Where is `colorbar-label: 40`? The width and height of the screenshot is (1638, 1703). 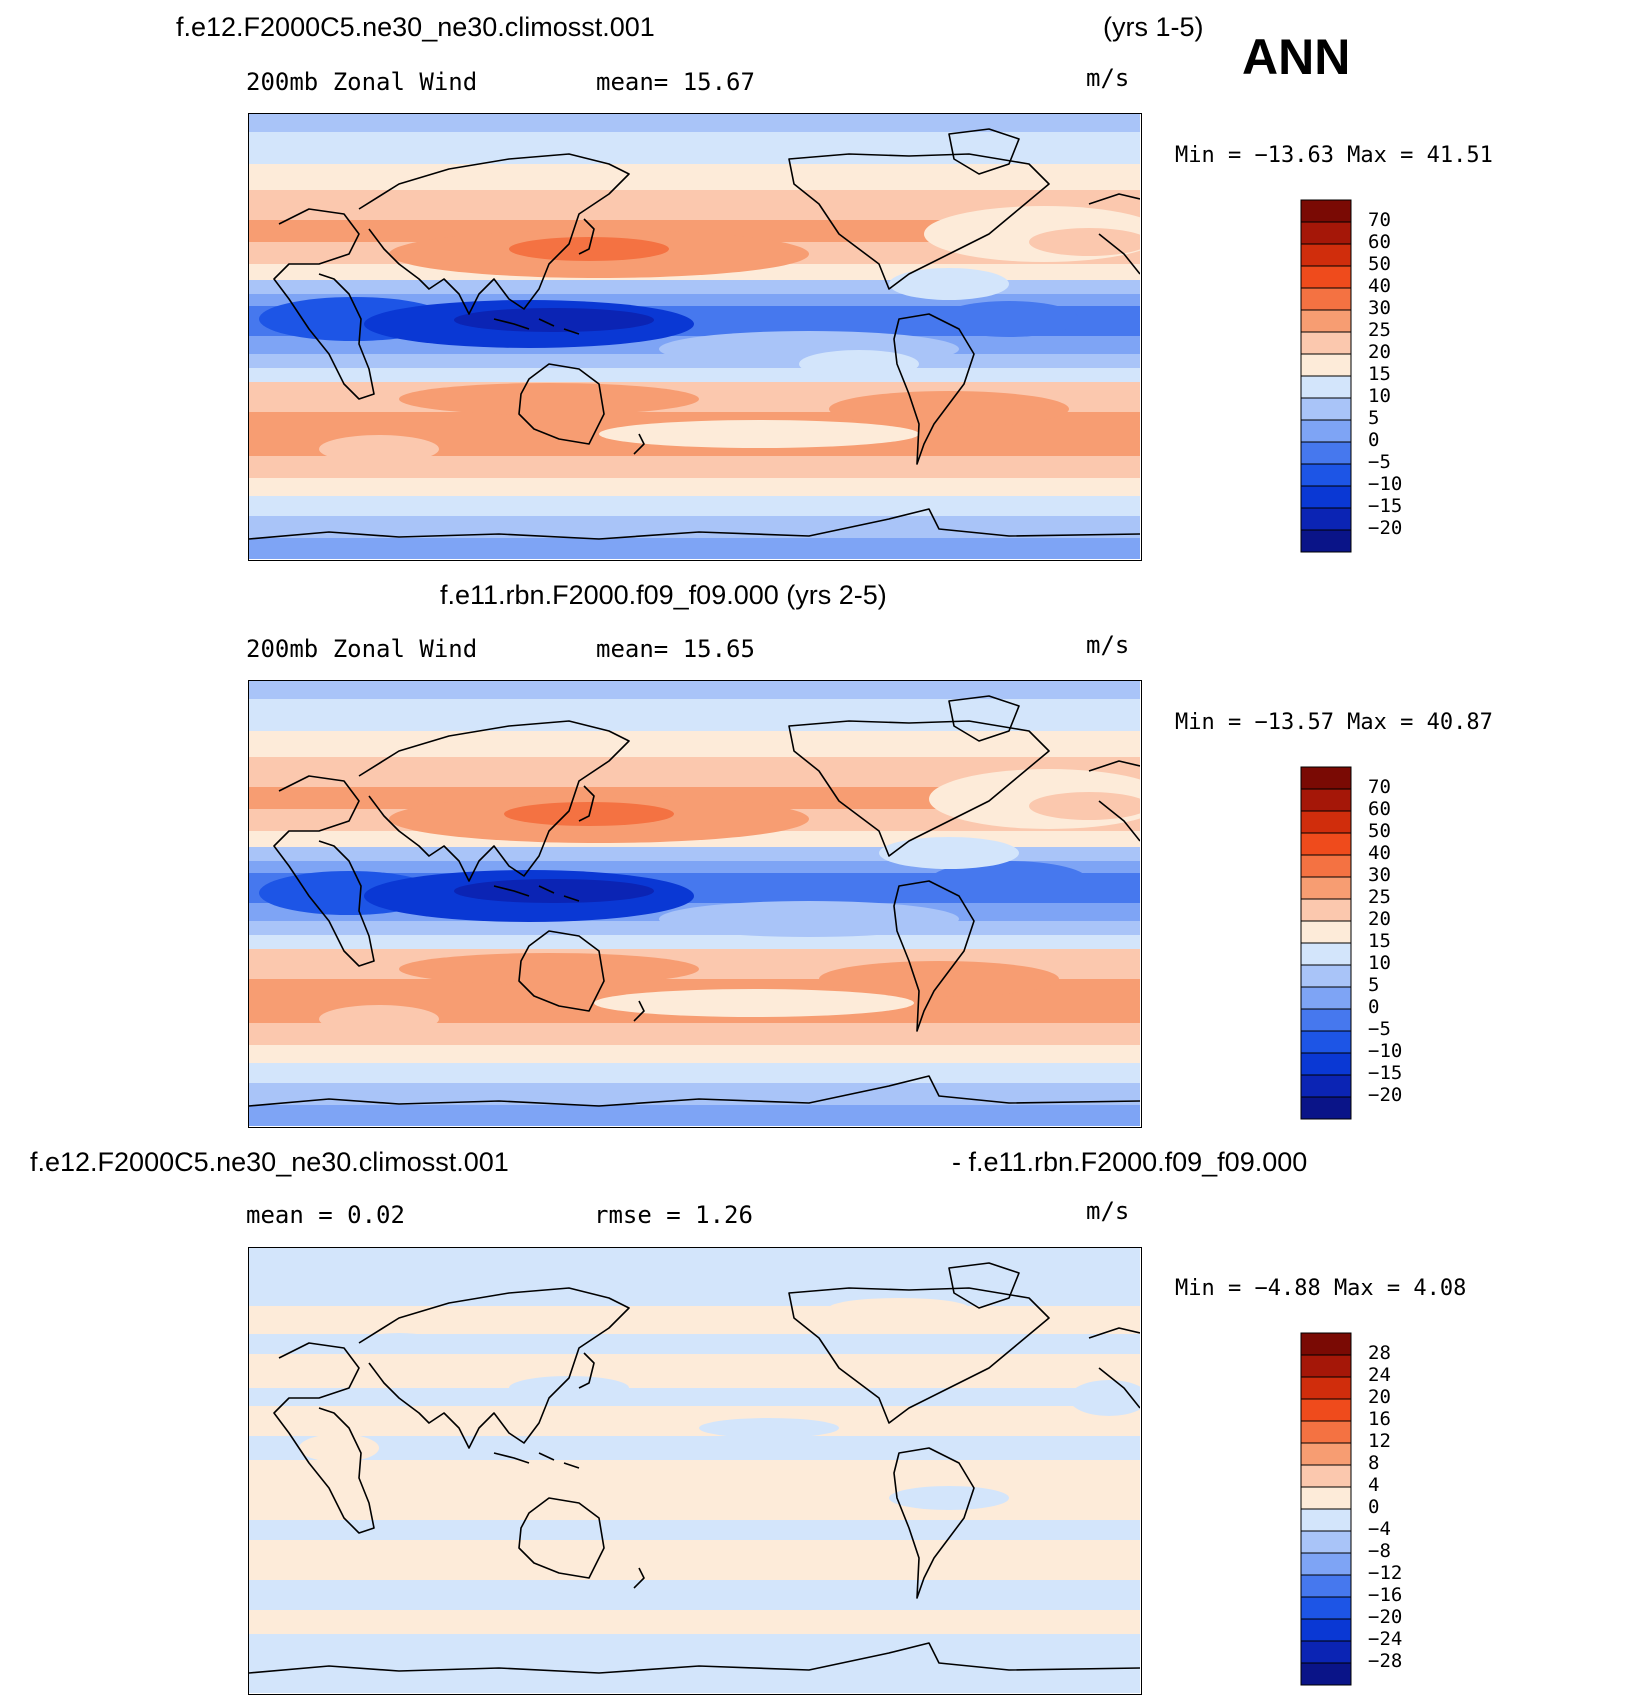 colorbar-label: 40 is located at coordinates (1379, 853).